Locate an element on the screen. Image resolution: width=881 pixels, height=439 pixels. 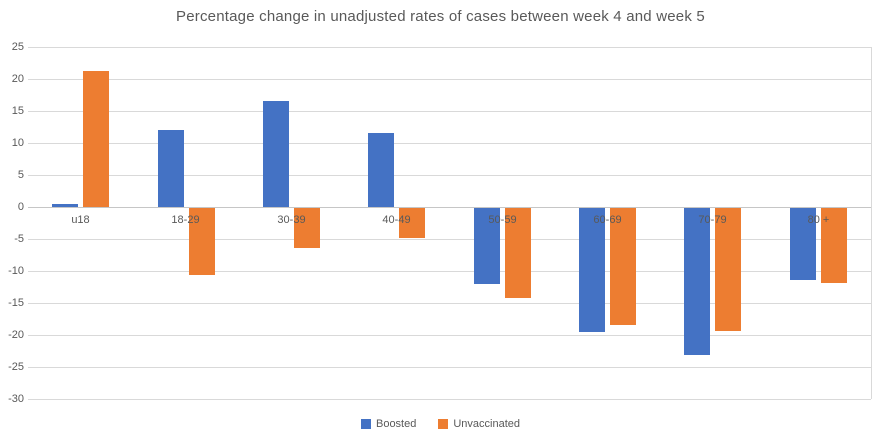
x-axis-category-label: 60-69 is located at coordinates (607, 220).